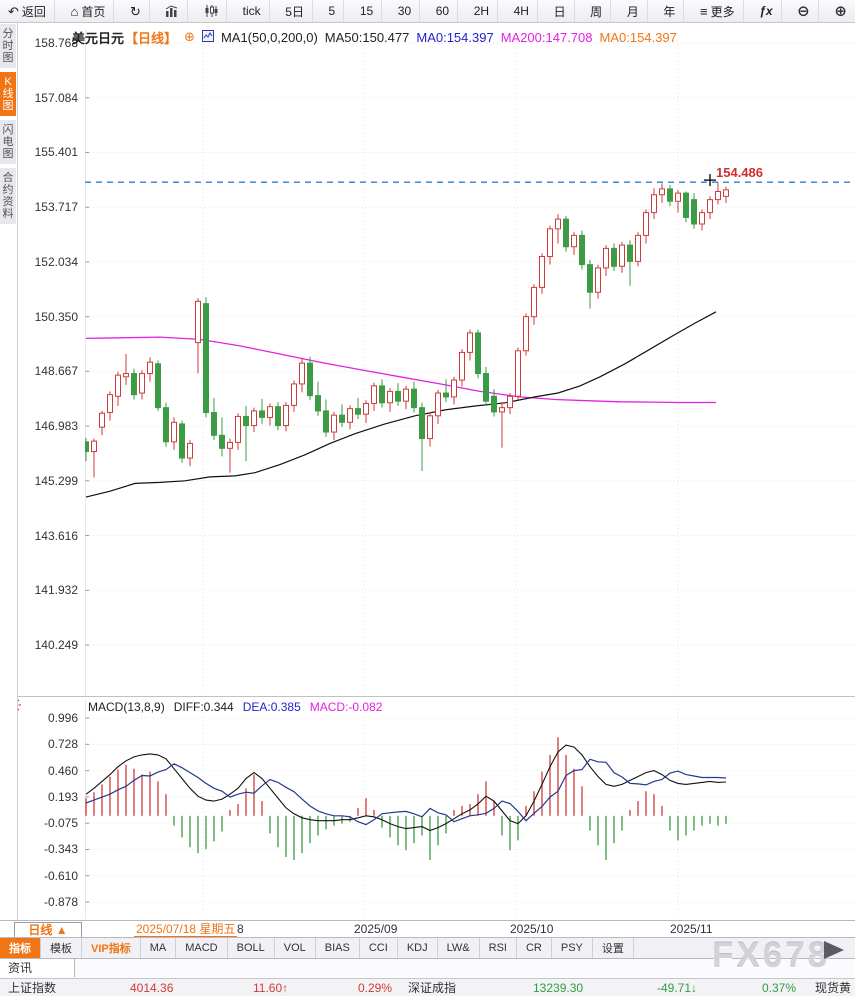  Describe the element at coordinates (56, 371) in the screenshot. I see `price-axis-label: 148.667` at that location.